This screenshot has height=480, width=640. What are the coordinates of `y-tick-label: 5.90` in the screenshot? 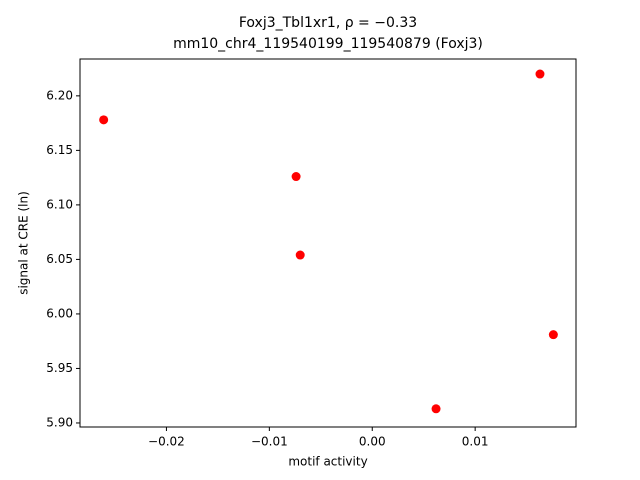 It's located at (59, 422).